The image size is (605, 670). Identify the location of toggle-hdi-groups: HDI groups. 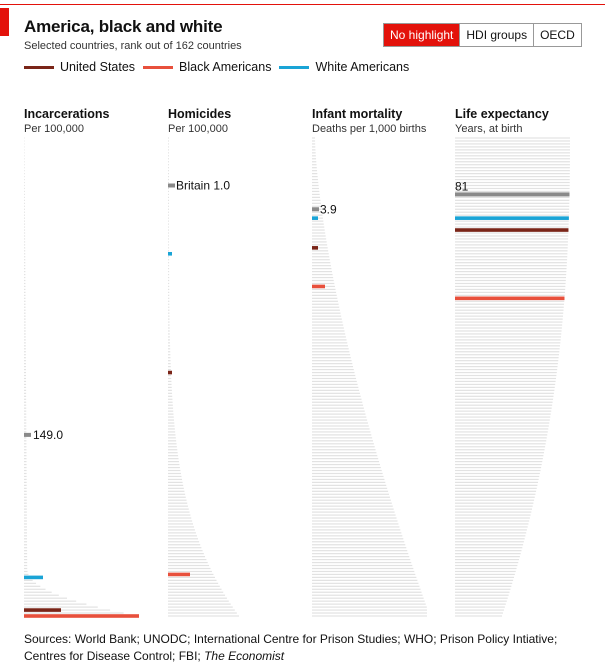
(496, 35).